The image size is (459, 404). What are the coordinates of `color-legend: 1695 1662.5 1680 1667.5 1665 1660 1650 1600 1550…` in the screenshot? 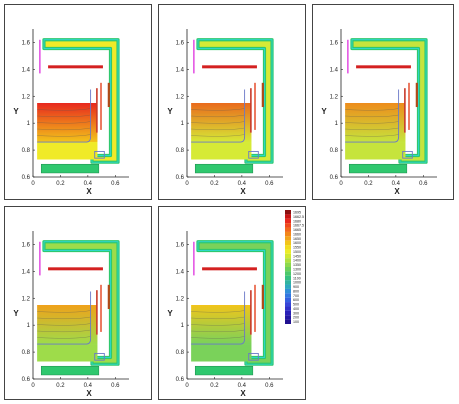 It's located at (299, 268).